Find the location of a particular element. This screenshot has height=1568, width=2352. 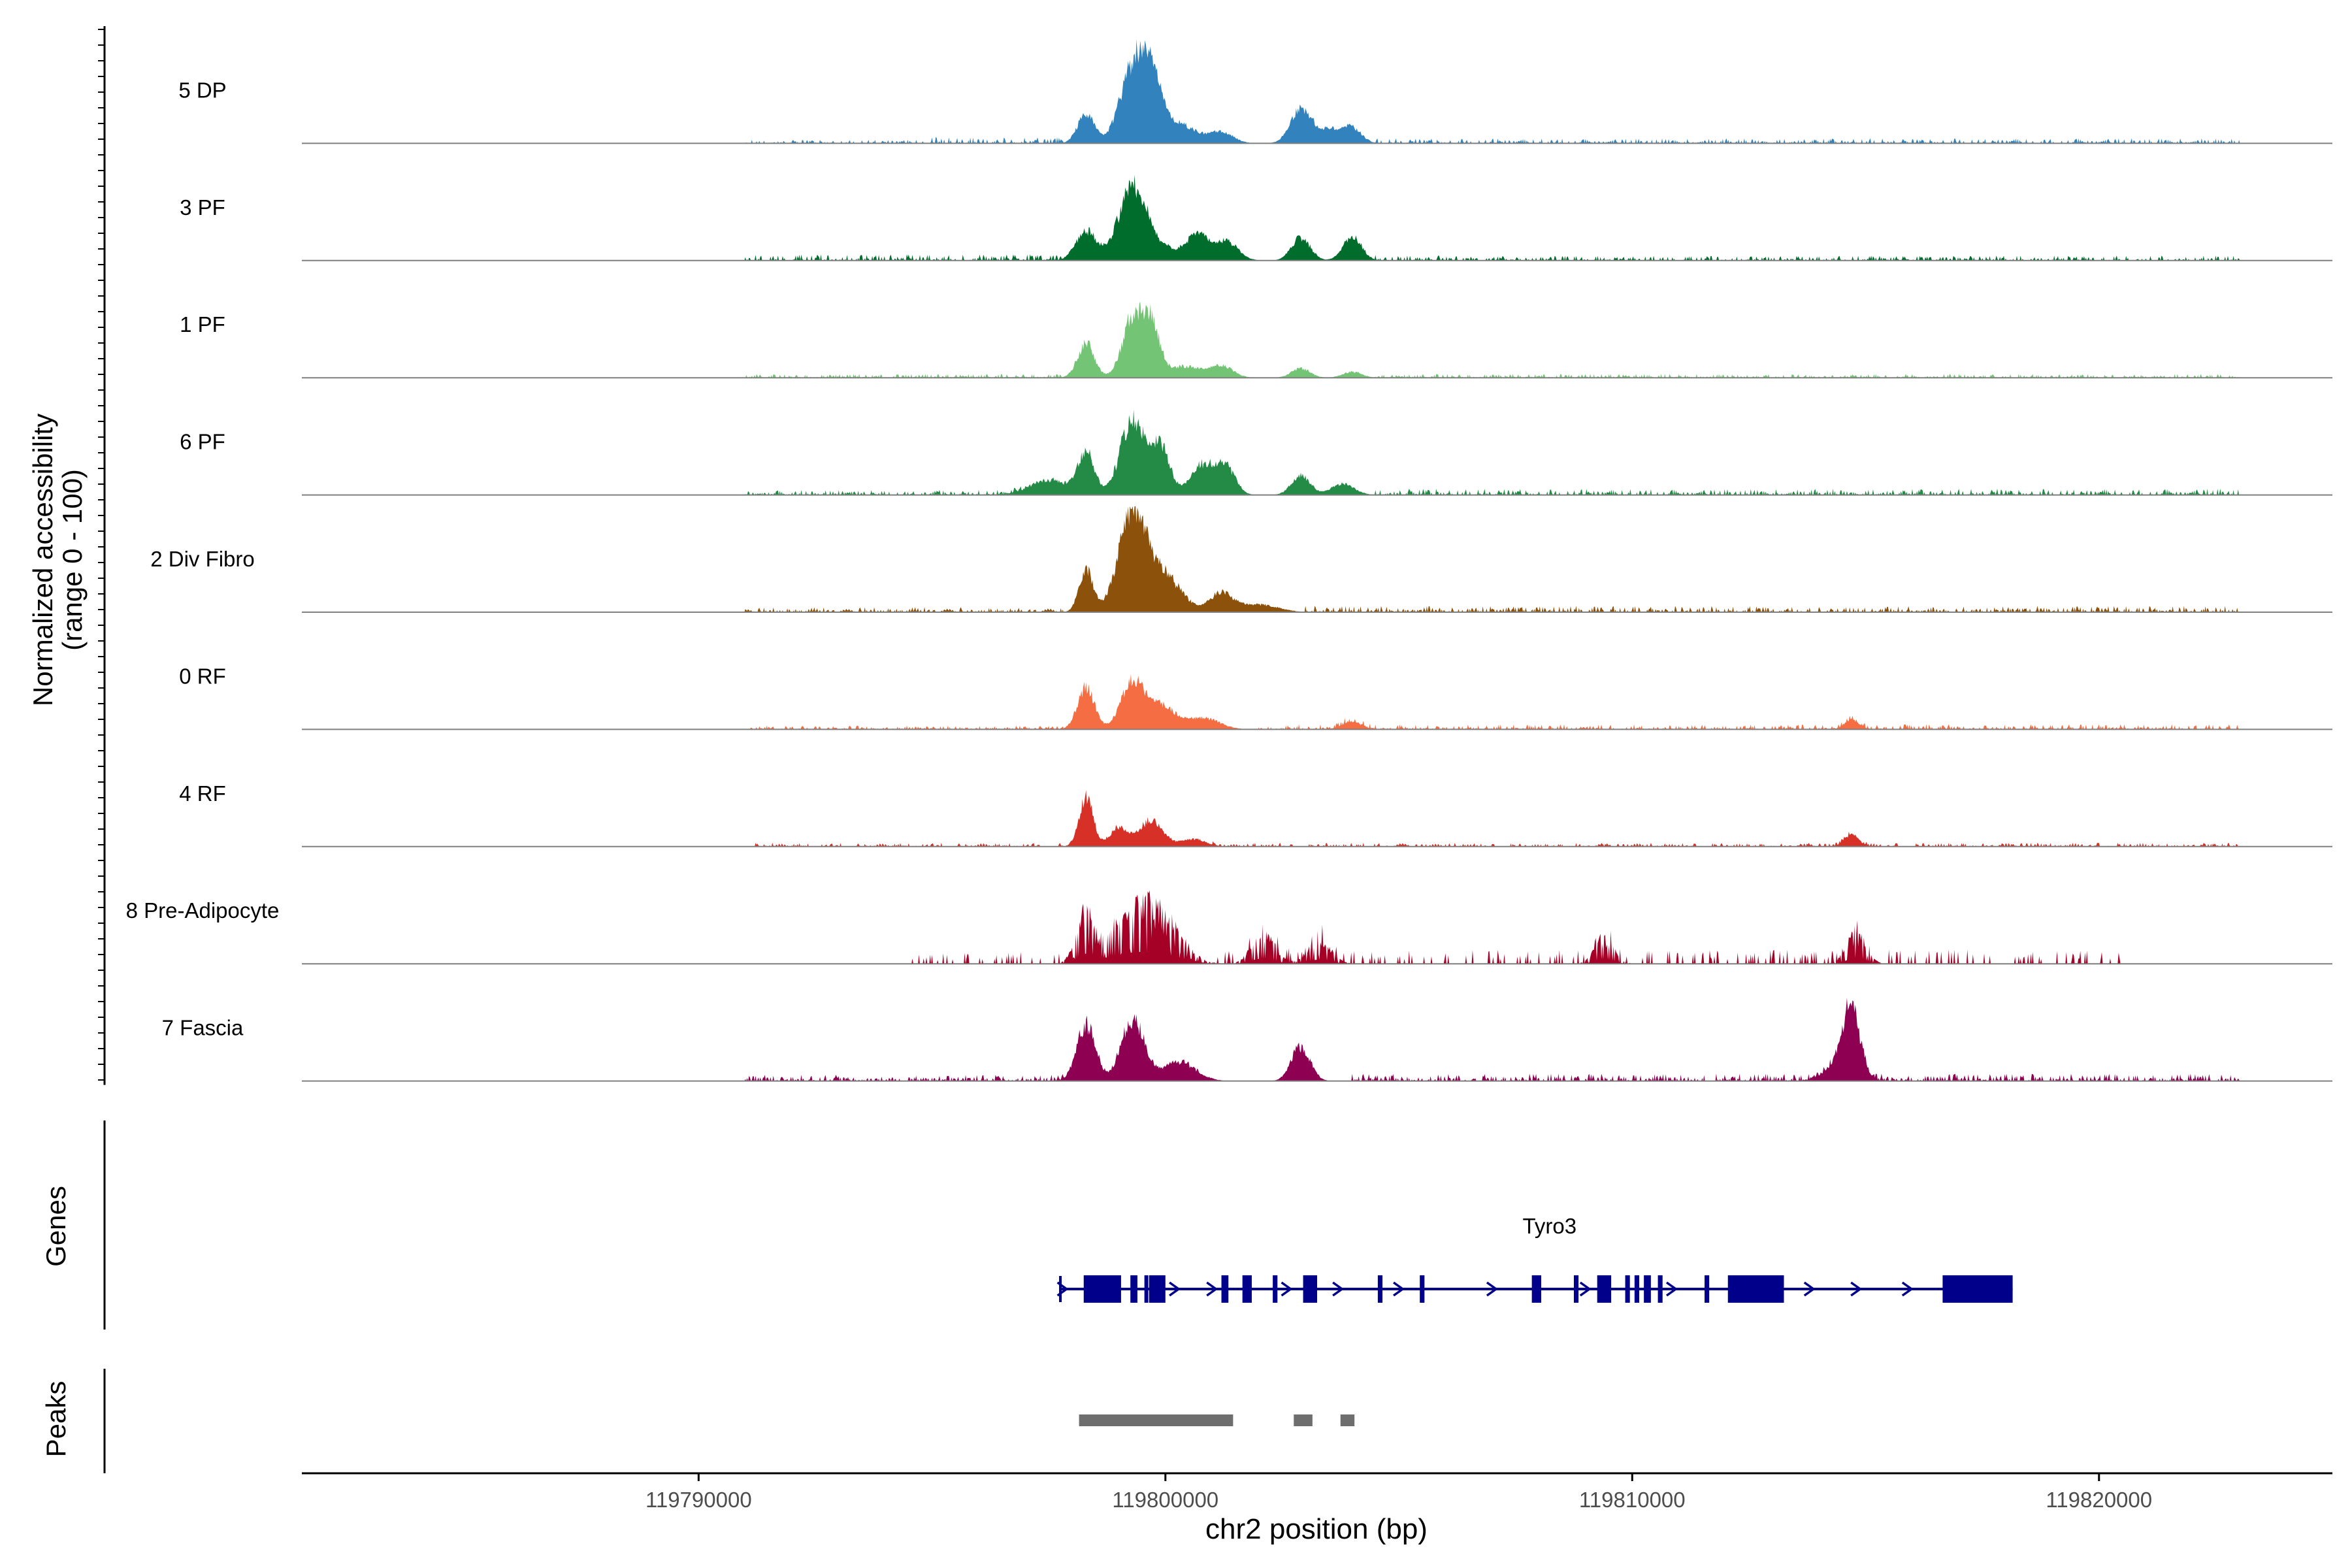

track-label: 8 Pre-Adipocyte is located at coordinates (203, 910).